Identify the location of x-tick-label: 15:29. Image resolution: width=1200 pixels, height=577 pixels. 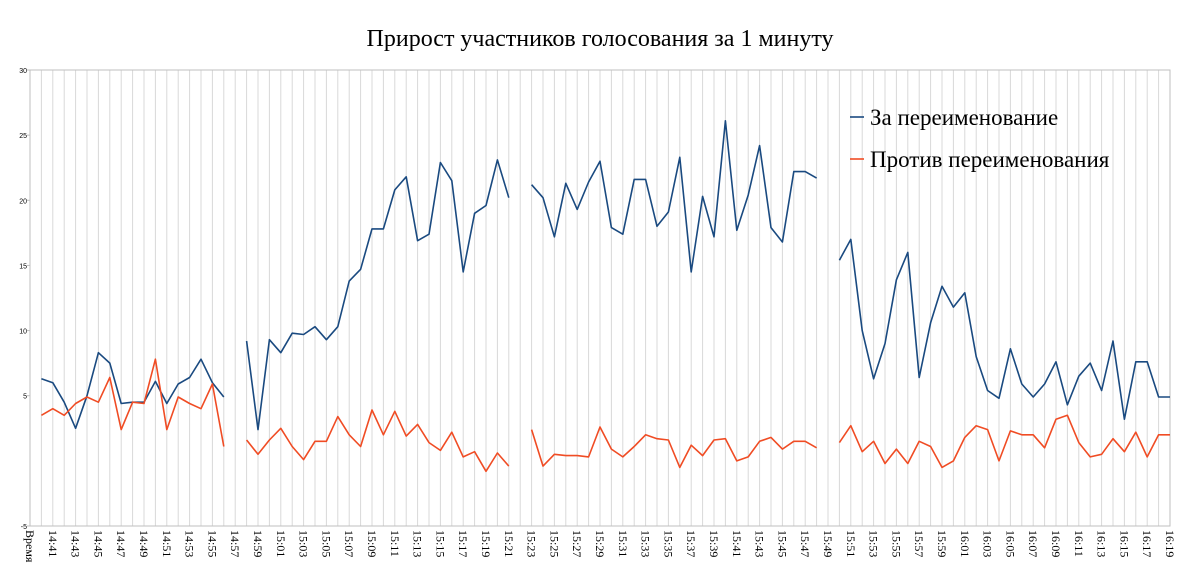
(600, 543).